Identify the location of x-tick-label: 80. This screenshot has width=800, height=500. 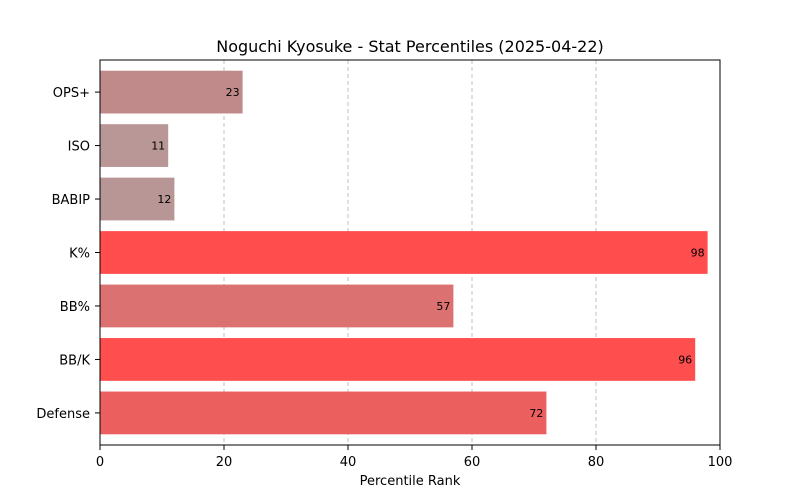
(596, 462).